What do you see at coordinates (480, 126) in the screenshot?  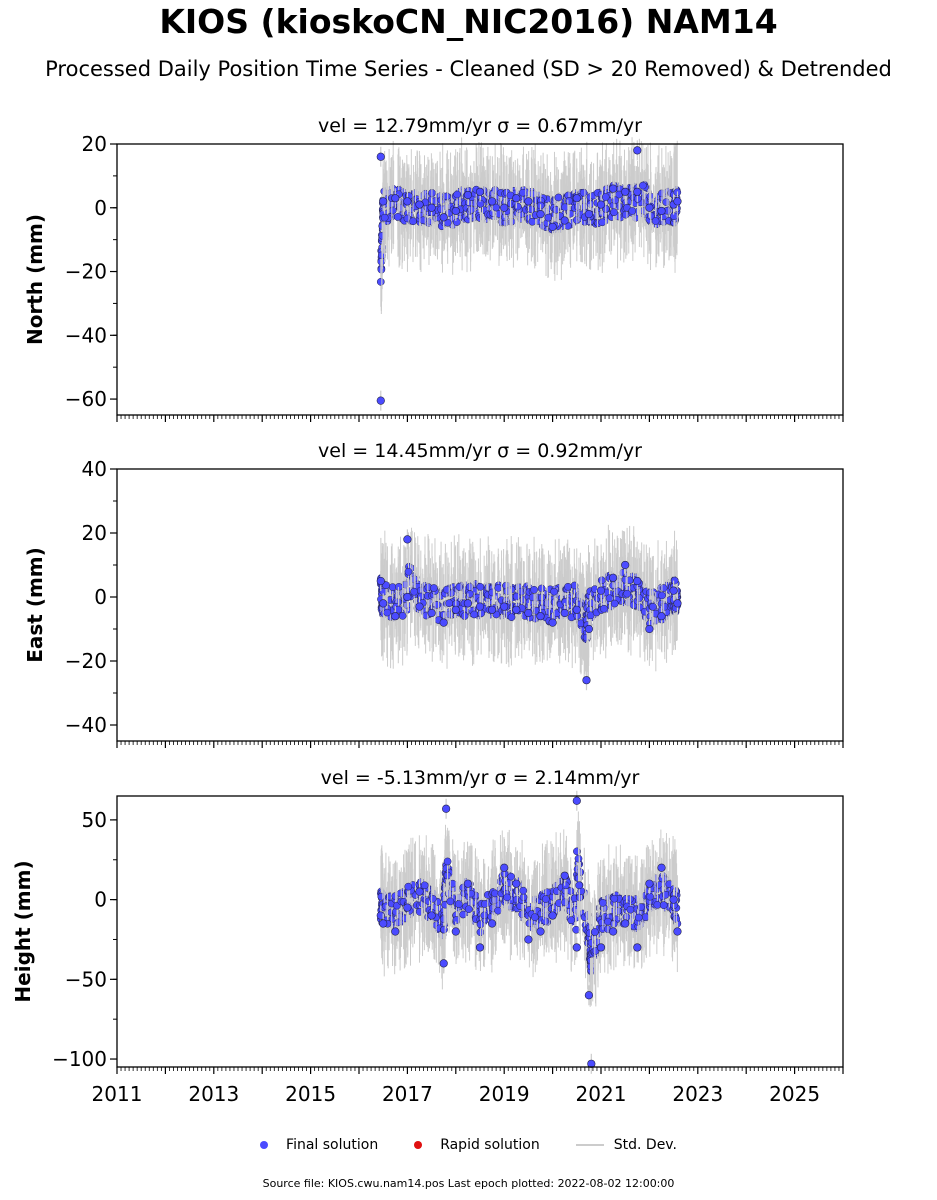 I see `panel-title: vel = 12.79mm/yr σ = 0.67mm/yr` at bounding box center [480, 126].